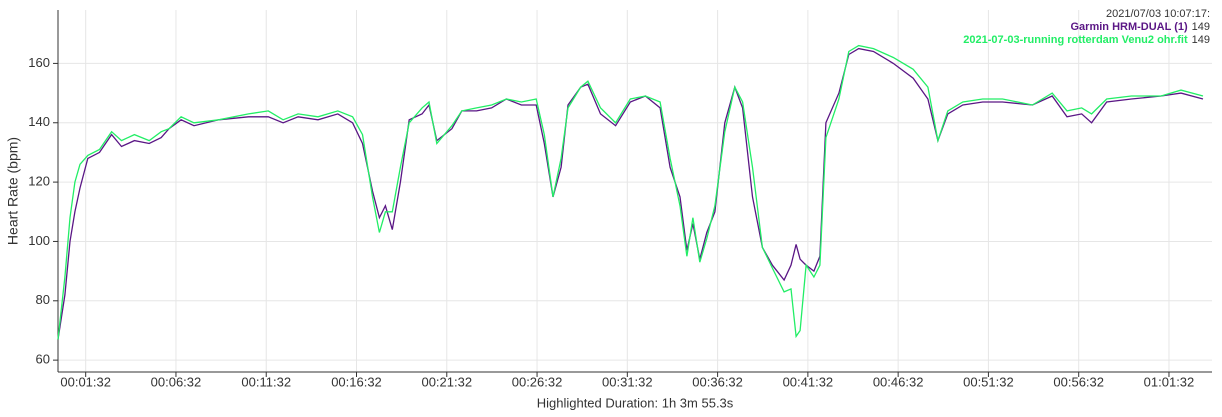 This screenshot has width=1222, height=417. Describe the element at coordinates (898, 381) in the screenshot. I see `x-tick-label: 00:46:32` at that location.